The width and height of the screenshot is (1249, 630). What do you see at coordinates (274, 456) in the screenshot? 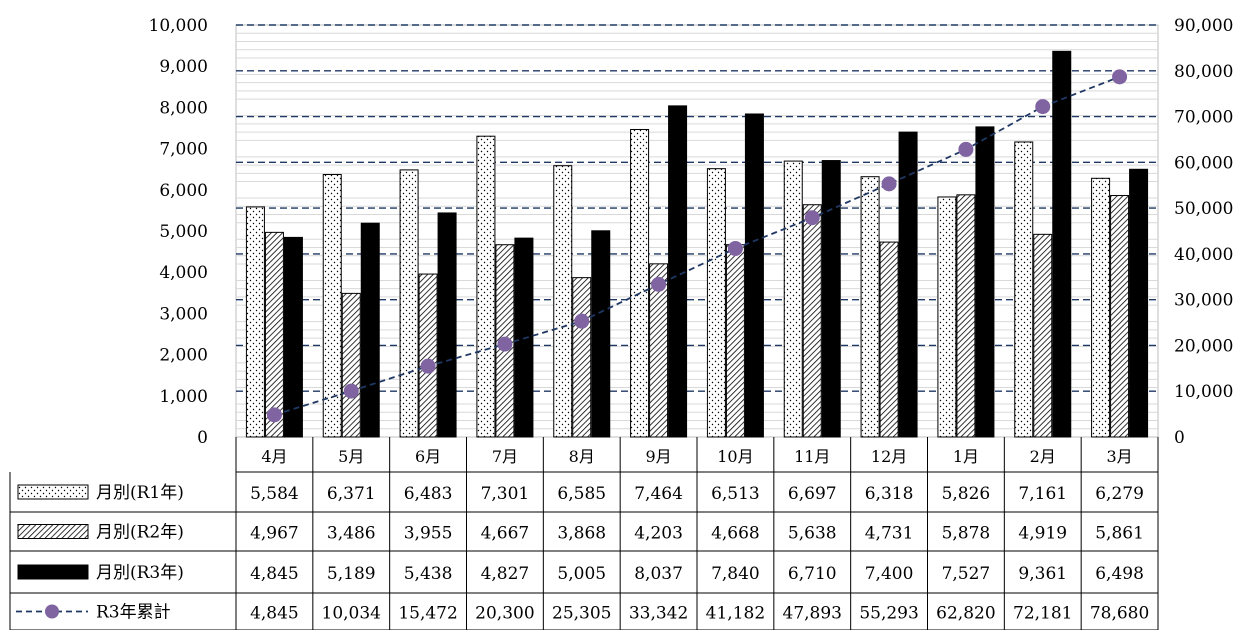
I see `category-label: 4月` at bounding box center [274, 456].